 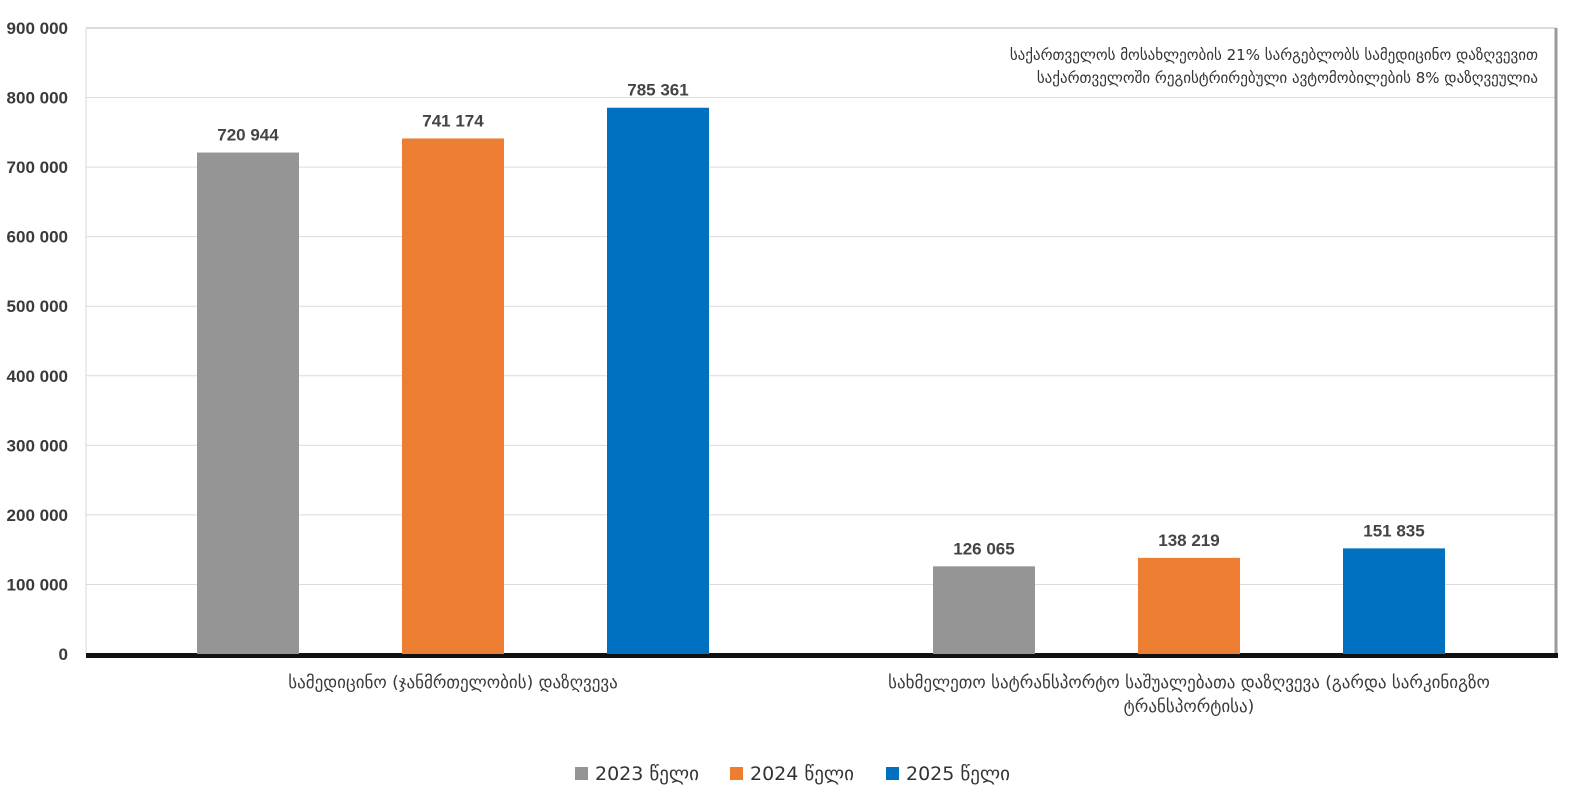 I want to click on y-tick-label: 700 000, so click(x=37, y=167).